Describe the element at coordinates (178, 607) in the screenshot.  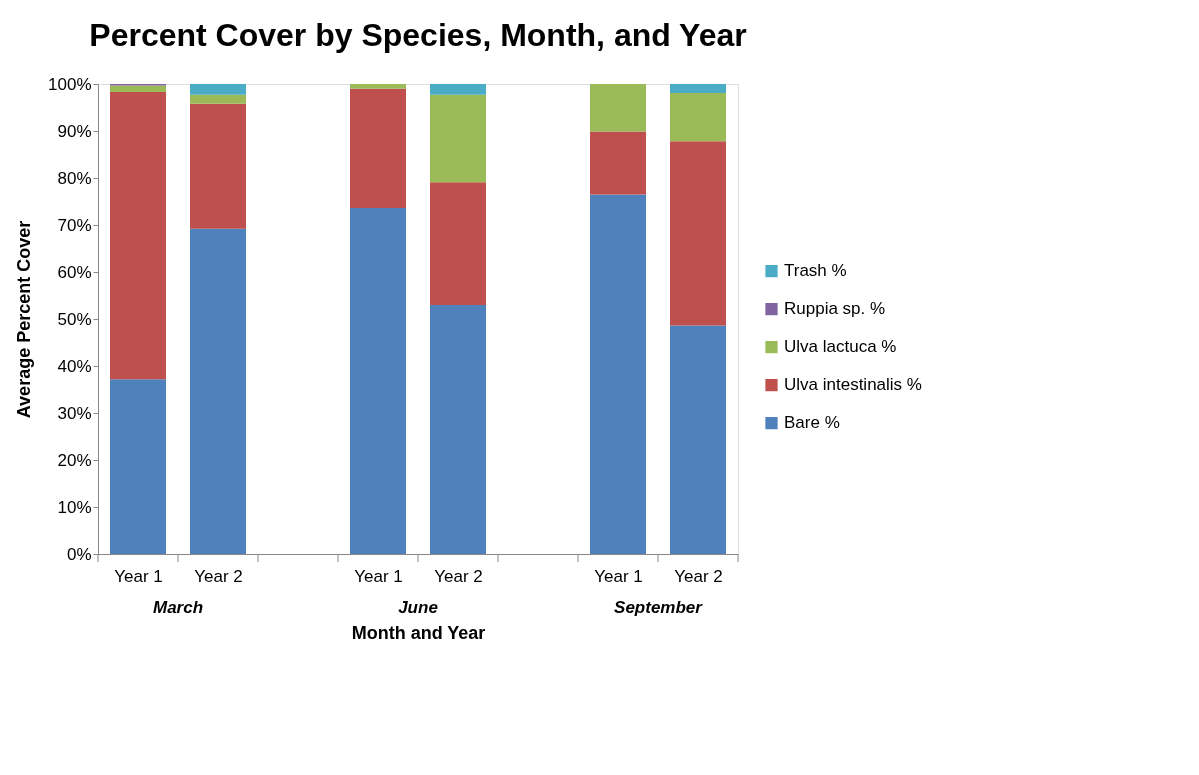
I see `text: March` at that location.